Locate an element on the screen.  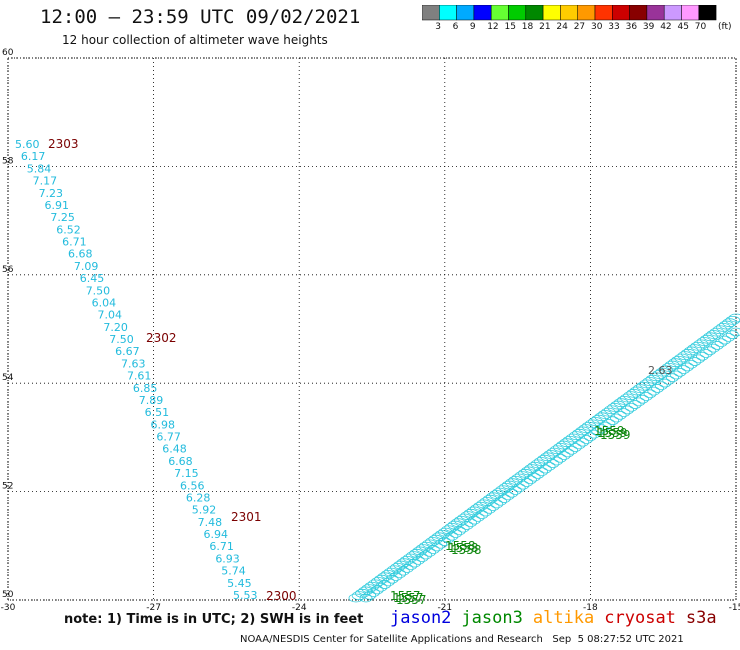
swh-value: 7.61 is located at coordinates (139, 376).